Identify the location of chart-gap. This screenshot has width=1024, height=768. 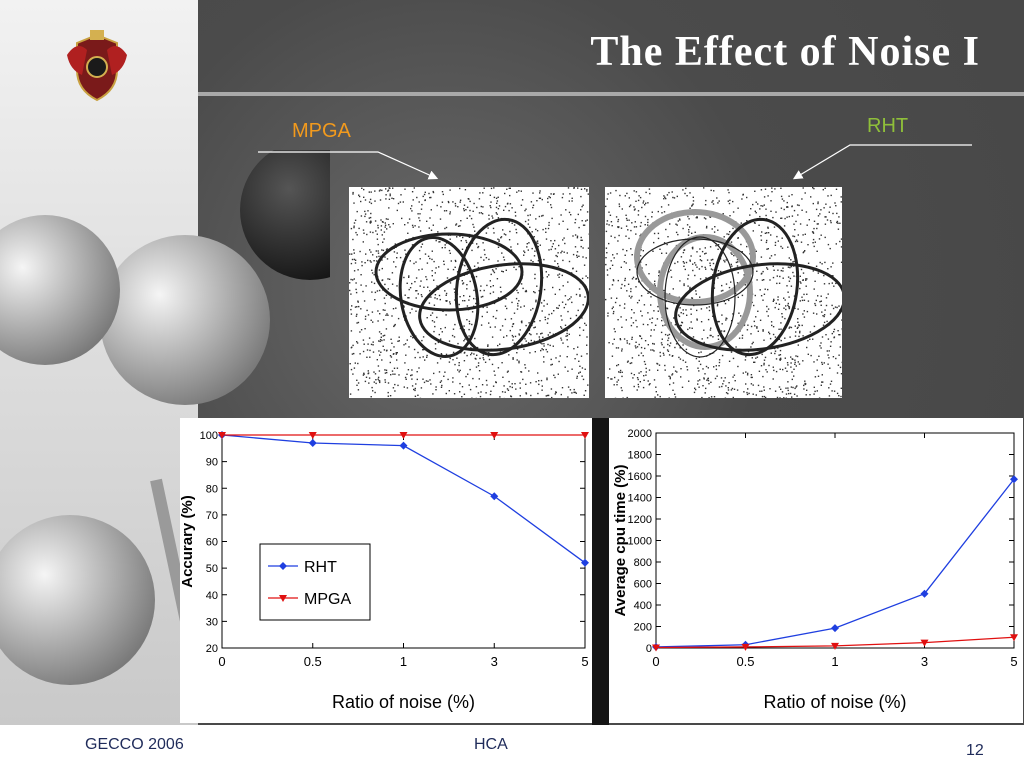
(600, 571).